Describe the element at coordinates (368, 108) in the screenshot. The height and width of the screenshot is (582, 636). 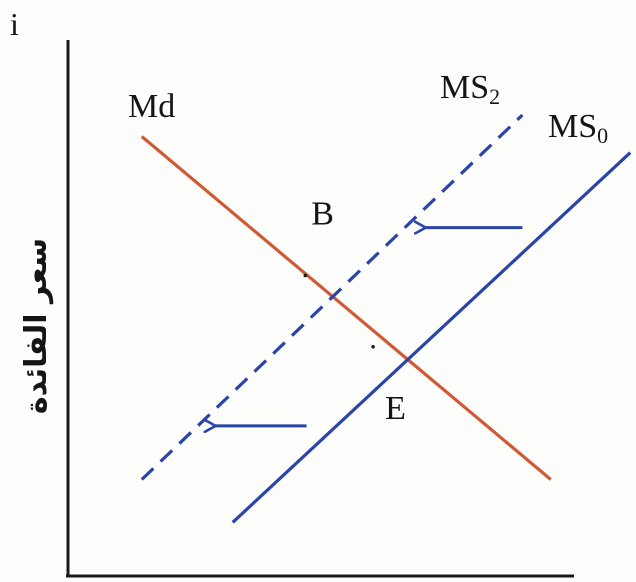
I see `curve-labels-group: Md MS0 MS2` at that location.